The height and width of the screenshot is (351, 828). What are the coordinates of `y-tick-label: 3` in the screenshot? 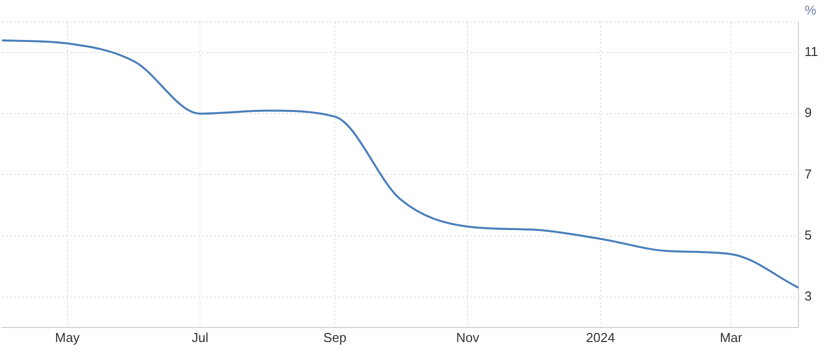 It's located at (808, 296).